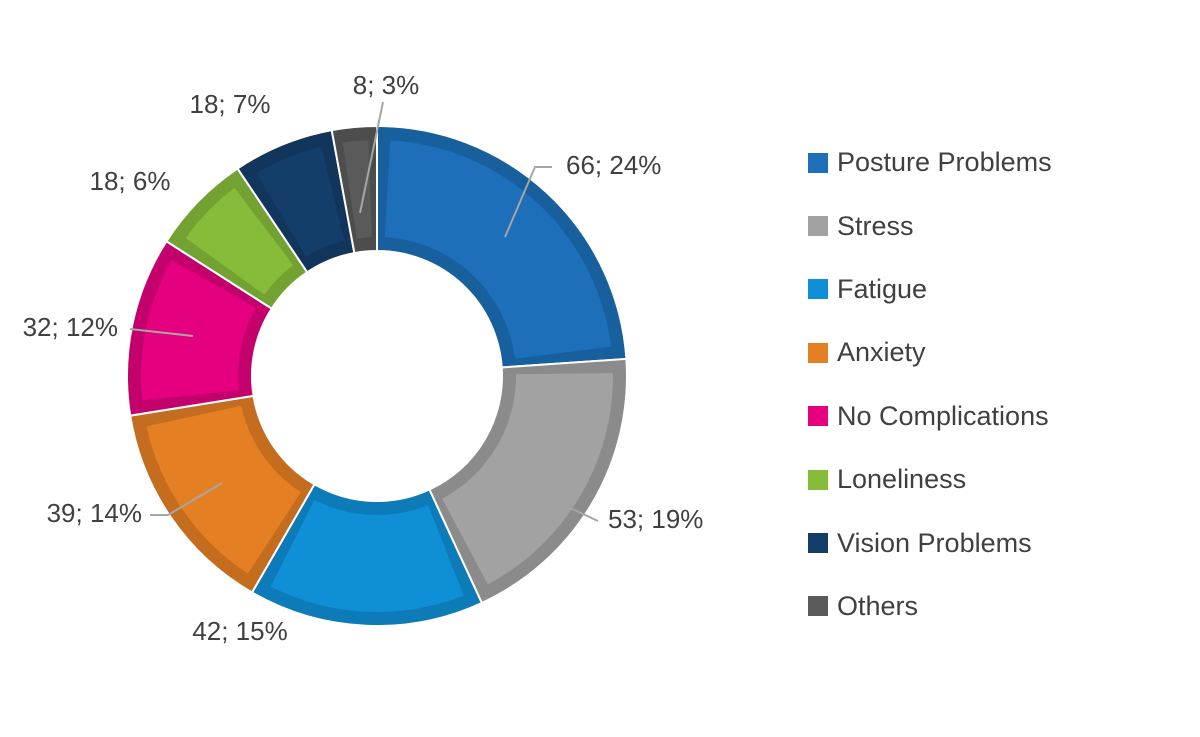 The image size is (1200, 737). I want to click on legend-label-loneliness: Loneliness, so click(902, 479).